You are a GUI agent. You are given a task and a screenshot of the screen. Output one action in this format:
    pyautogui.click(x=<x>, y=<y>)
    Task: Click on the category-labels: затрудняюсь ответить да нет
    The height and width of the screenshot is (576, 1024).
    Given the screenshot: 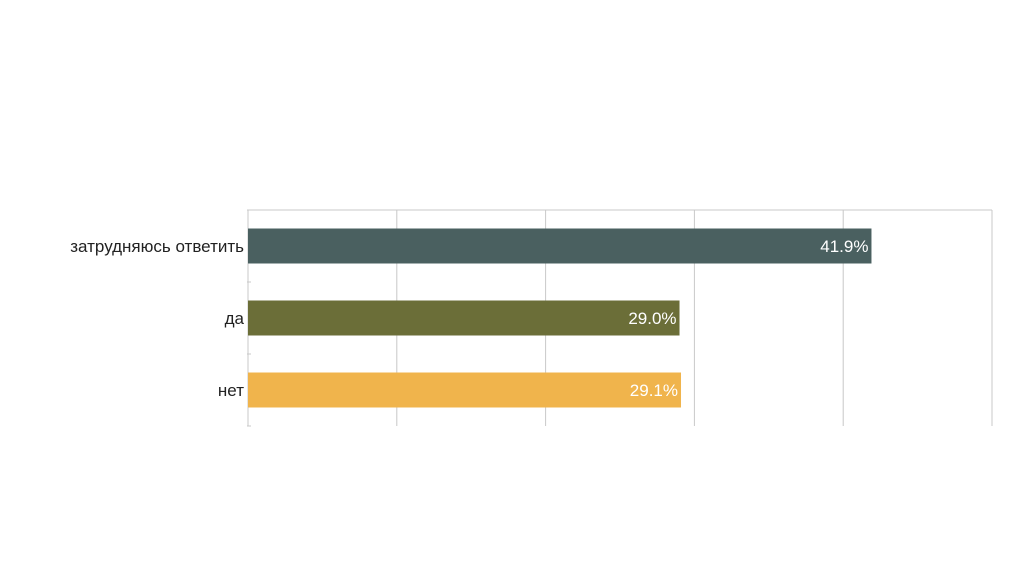 What is the action you would take?
    pyautogui.click(x=157, y=318)
    